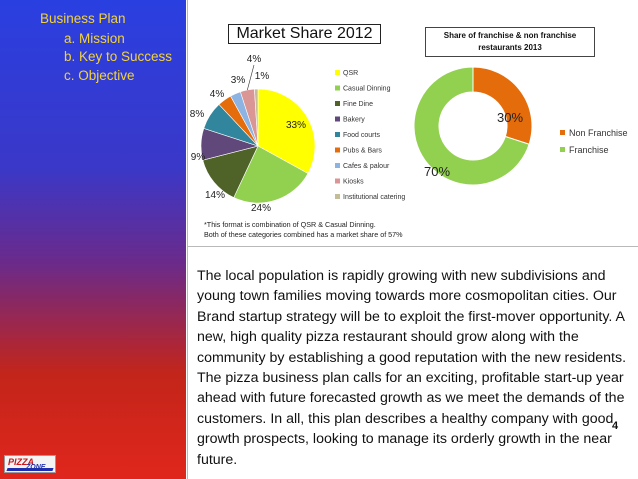 The height and width of the screenshot is (479, 638). Describe the element at coordinates (187, 239) in the screenshot. I see `divider-vertical` at that location.